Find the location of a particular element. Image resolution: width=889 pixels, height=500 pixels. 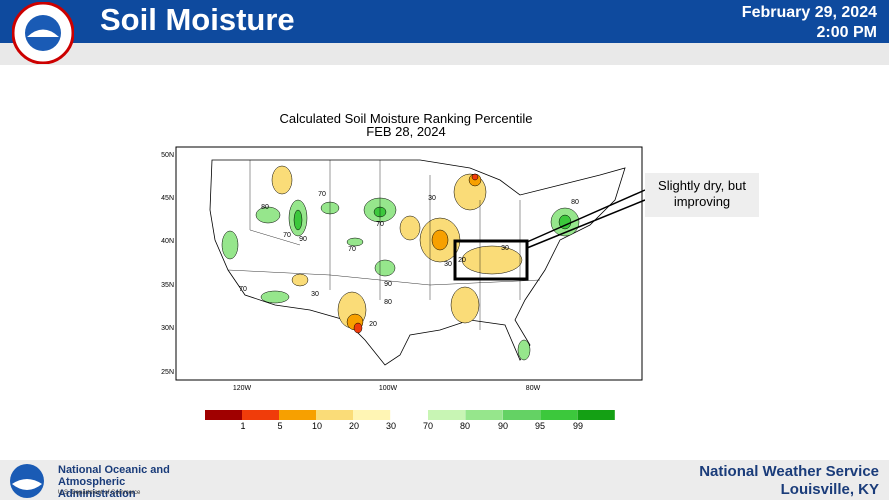

date: February 29, 2024 is located at coordinates (809, 12).